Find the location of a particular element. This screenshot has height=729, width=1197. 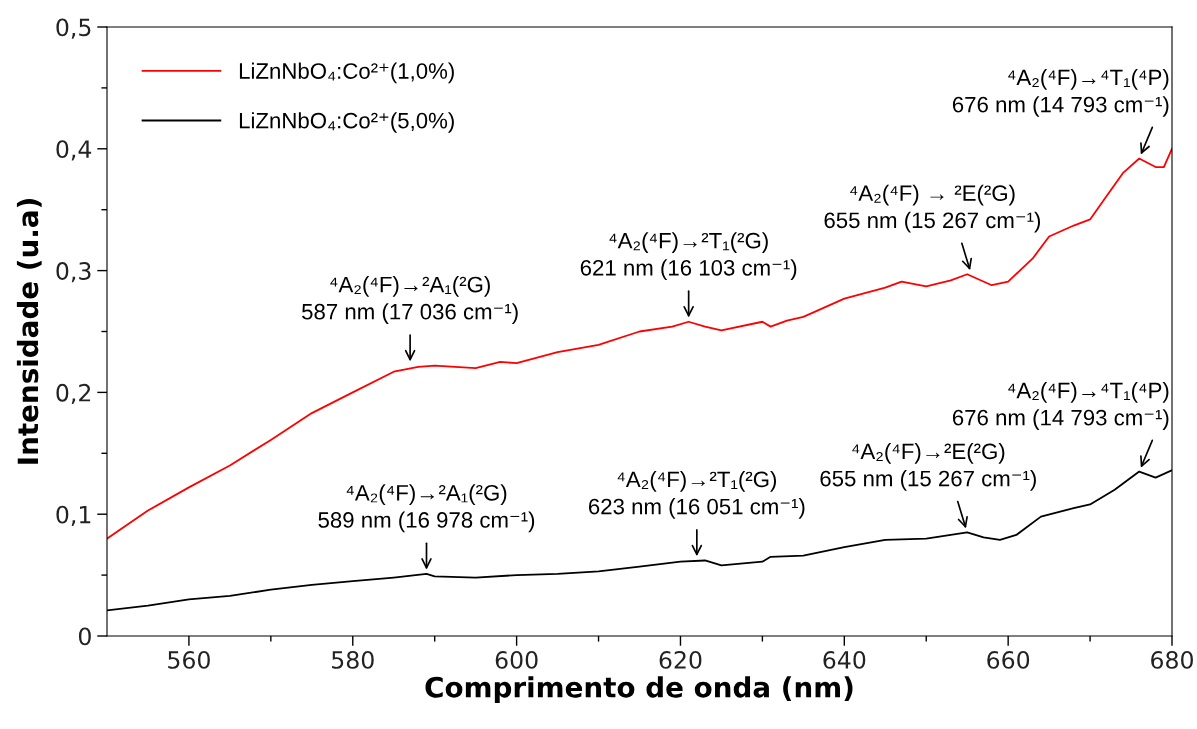

x-tick-label: 560 is located at coordinates (189, 660).